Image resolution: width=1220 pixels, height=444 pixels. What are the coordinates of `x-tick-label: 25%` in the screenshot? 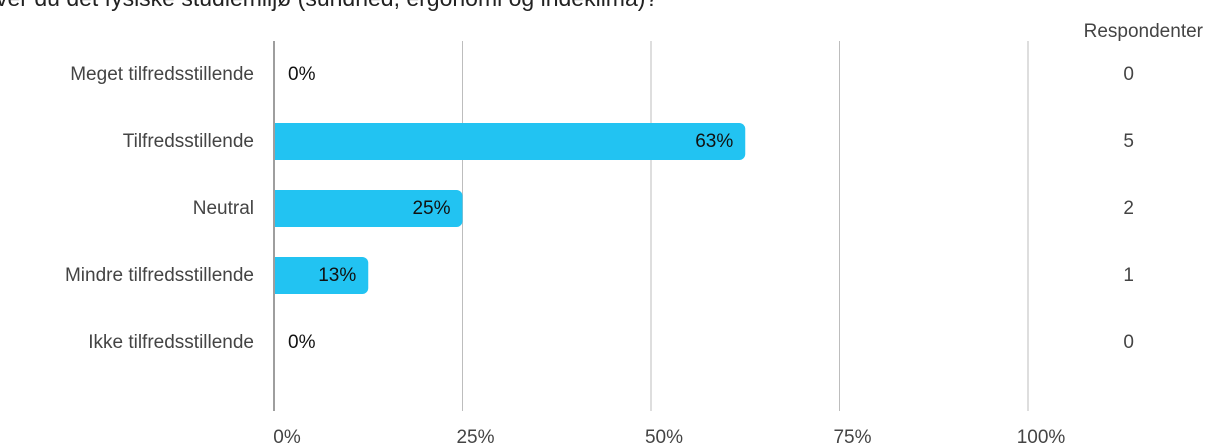 It's located at (475, 435).